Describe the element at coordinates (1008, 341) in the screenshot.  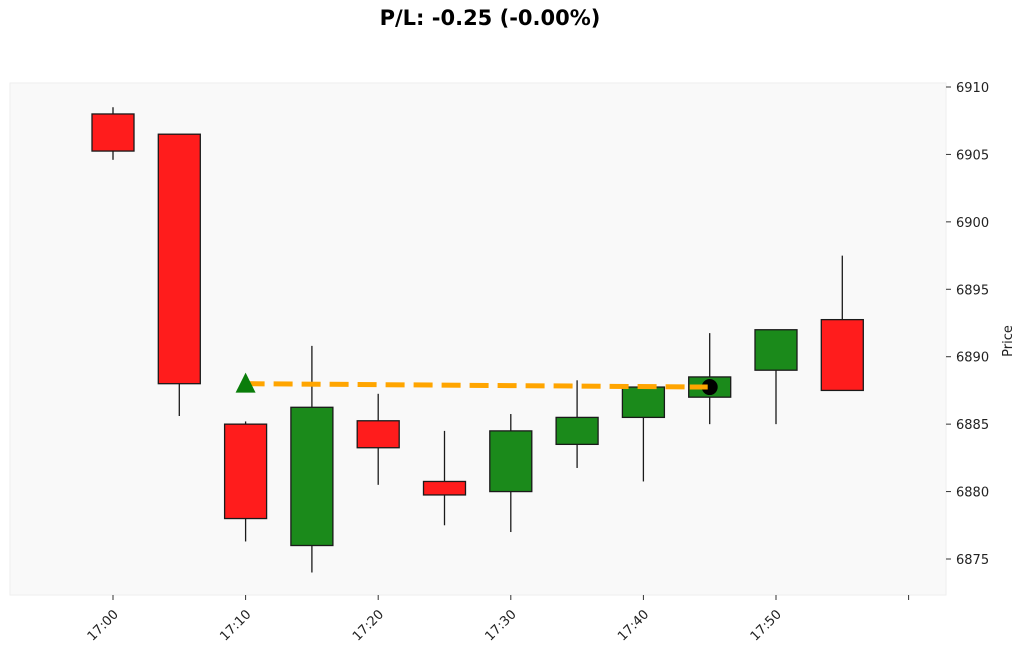
I see `y-axis-label: Price` at that location.